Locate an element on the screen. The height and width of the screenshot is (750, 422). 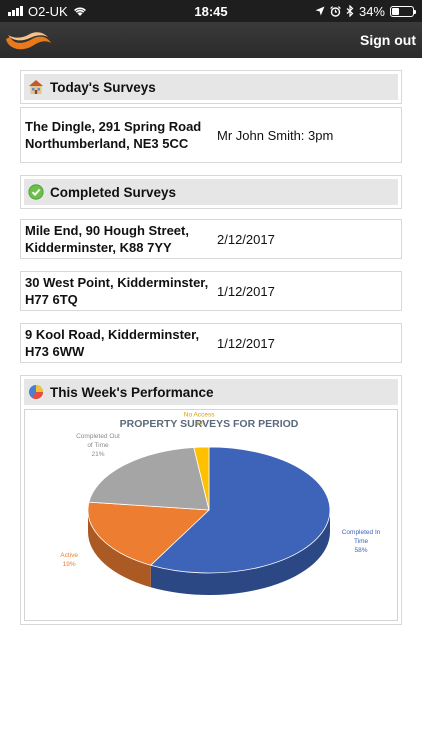
pie-category-label: No Access is located at coordinates (199, 415).